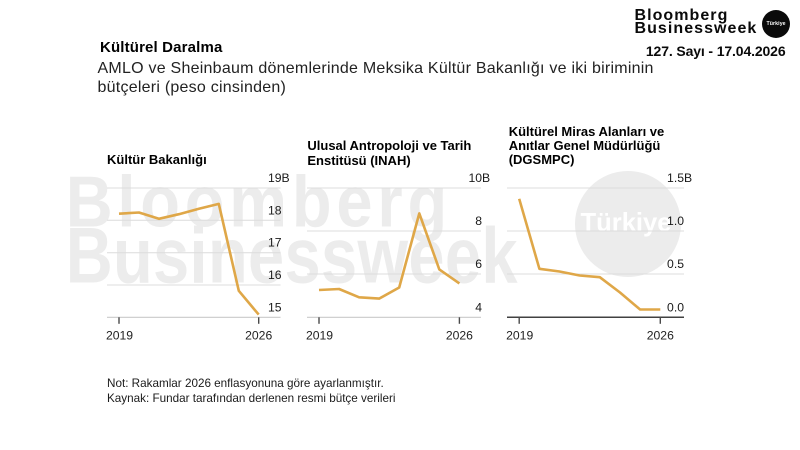  What do you see at coordinates (675, 307) in the screenshot?
I see `svg-text: 0.0` at bounding box center [675, 307].